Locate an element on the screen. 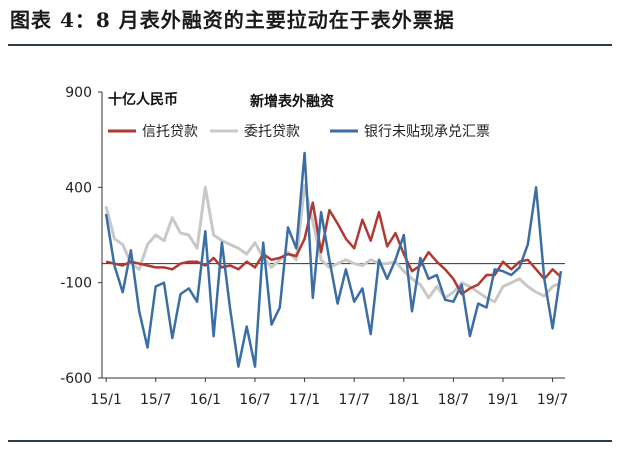 Image resolution: width=620 pixels, height=460 pixels. legend-label: 委托贷款 is located at coordinates (272, 132).